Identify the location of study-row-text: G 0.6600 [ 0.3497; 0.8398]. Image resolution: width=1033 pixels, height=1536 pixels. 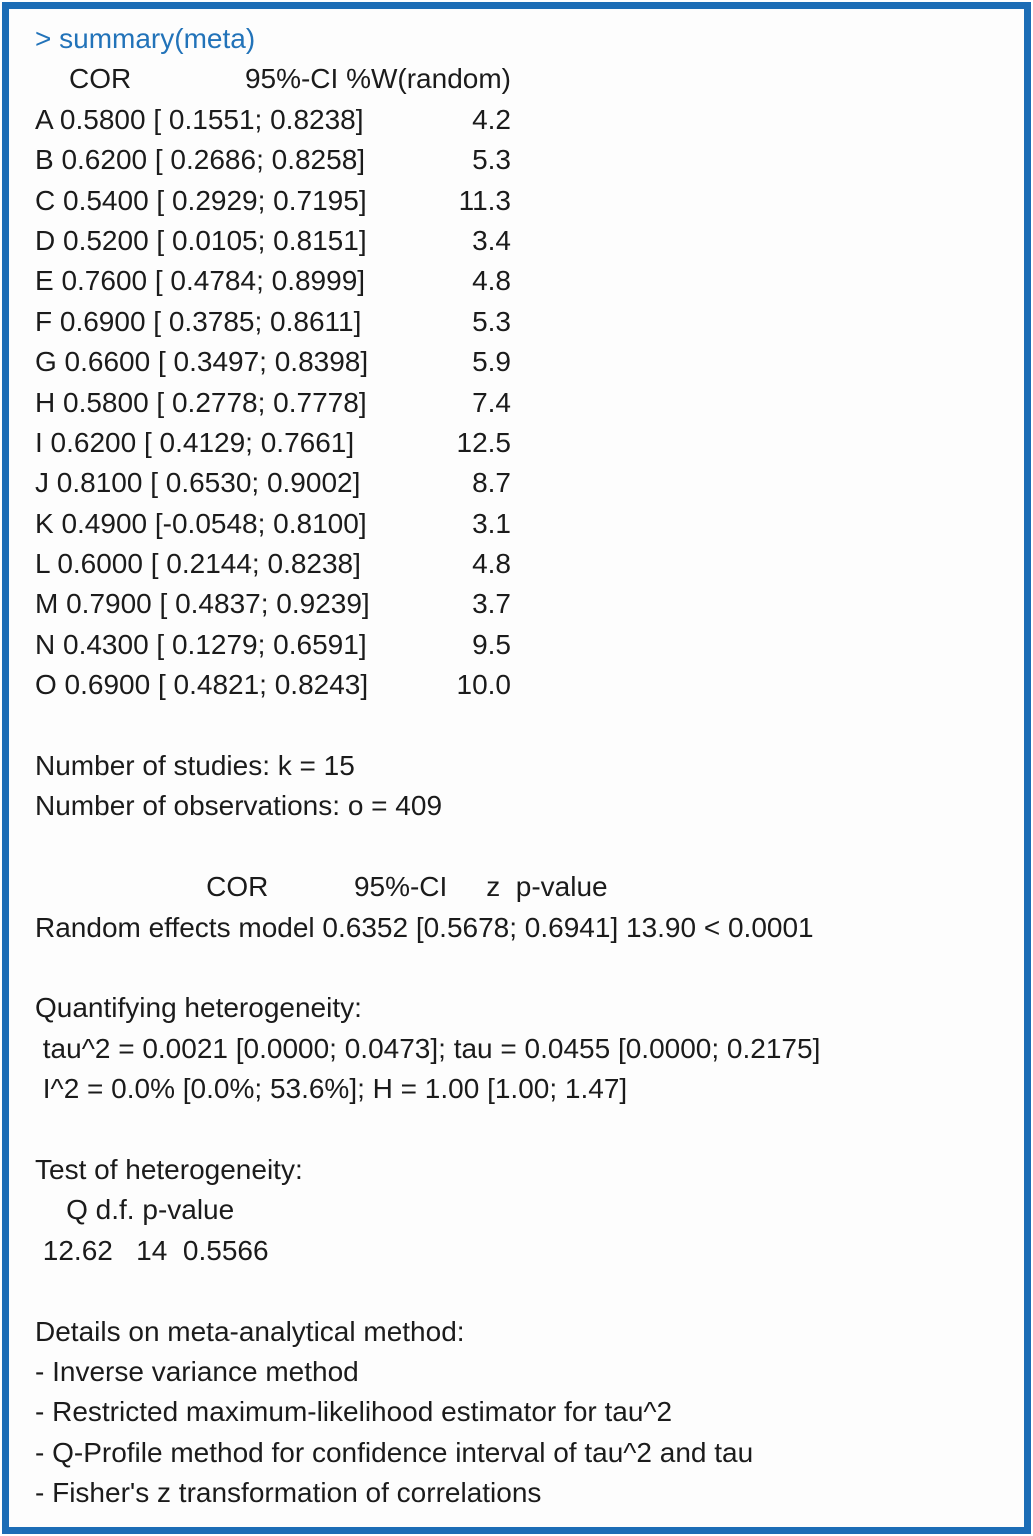
(202, 362).